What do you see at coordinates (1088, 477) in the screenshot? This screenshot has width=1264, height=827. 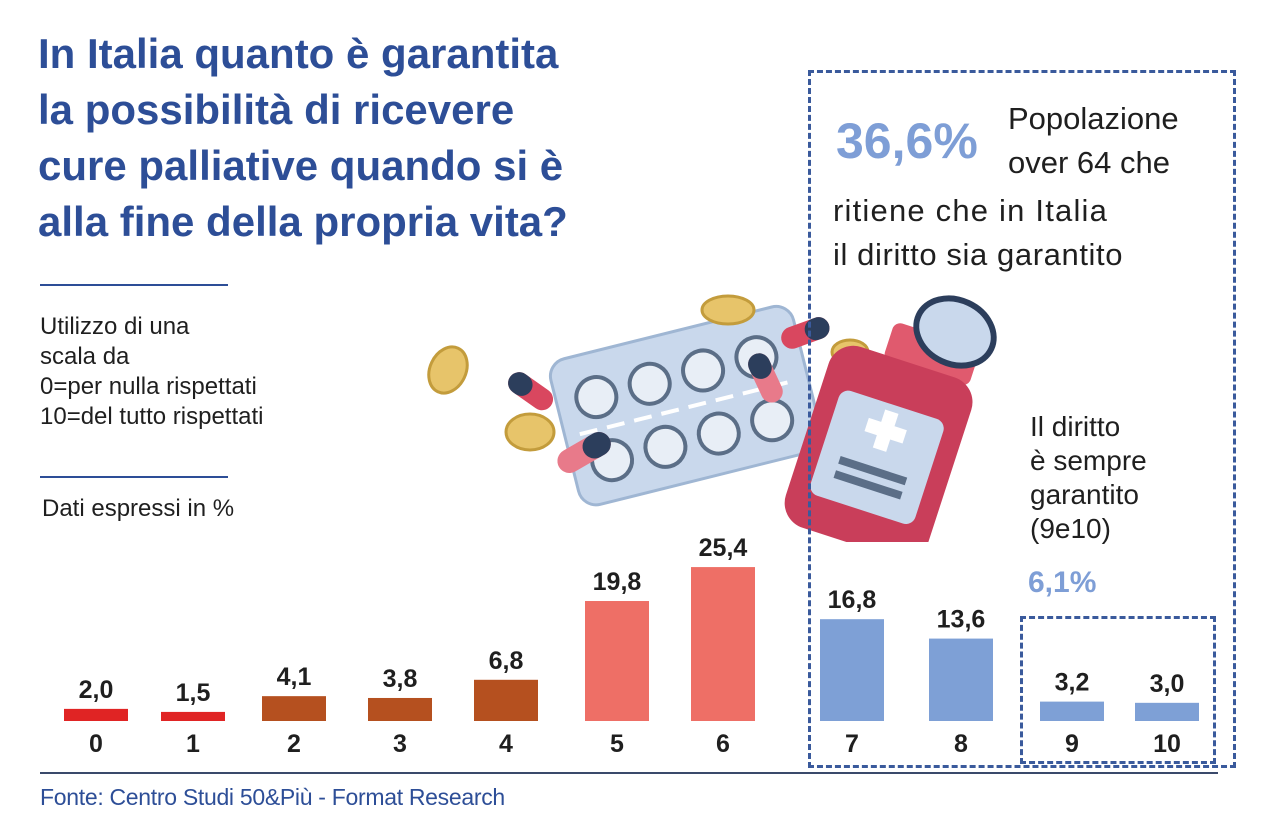 I see `always-guaranteed-note: Il diritto è sempre garantito (9e10)` at bounding box center [1088, 477].